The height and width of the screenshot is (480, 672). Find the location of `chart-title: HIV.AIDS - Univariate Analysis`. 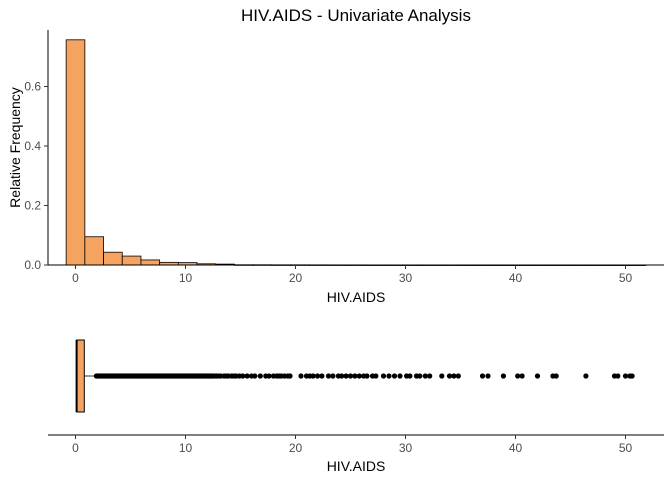

chart-title: HIV.AIDS - Univariate Analysis is located at coordinates (356, 15).